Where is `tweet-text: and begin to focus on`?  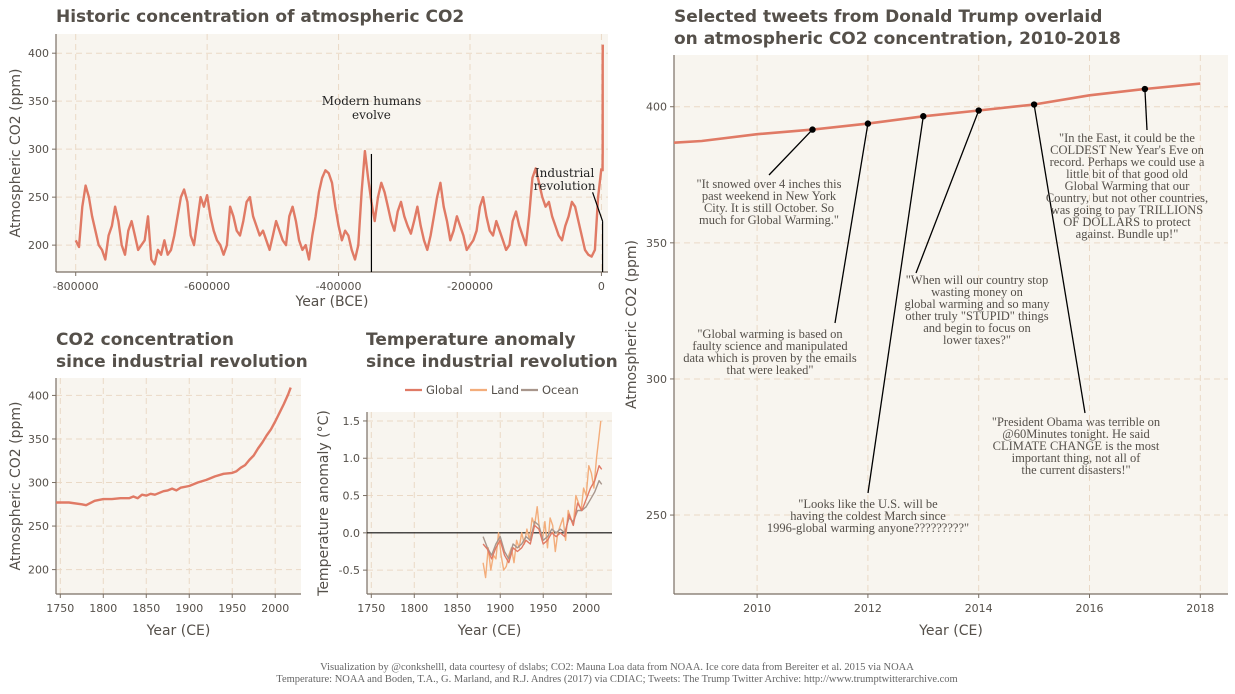
tweet-text: and begin to focus on is located at coordinates (977, 328).